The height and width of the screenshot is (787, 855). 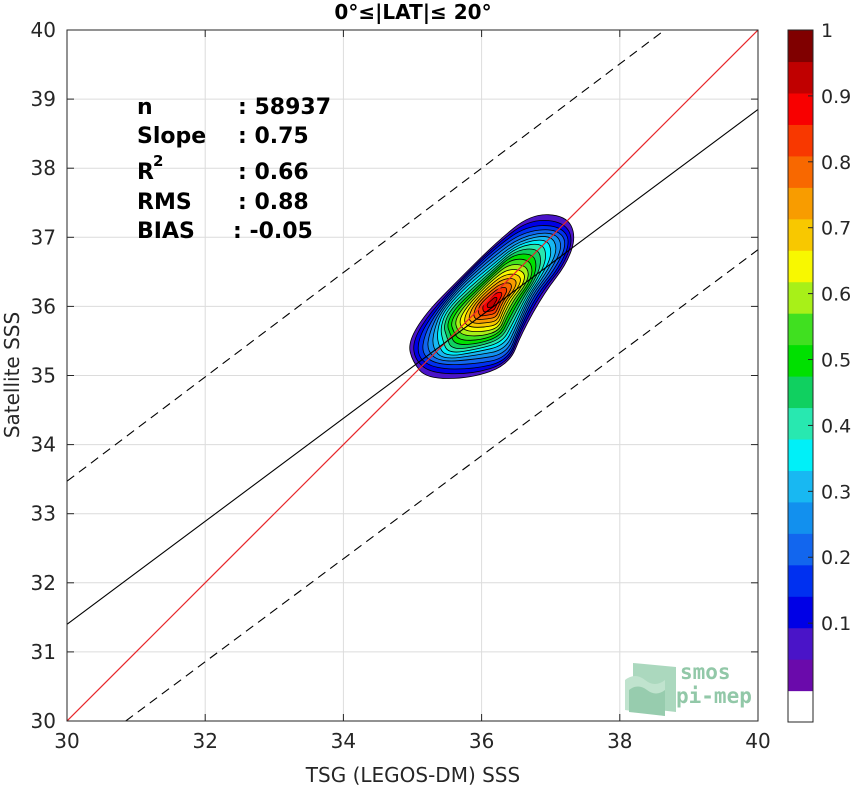 I want to click on y-tick-label: 39, so click(x=43, y=99).